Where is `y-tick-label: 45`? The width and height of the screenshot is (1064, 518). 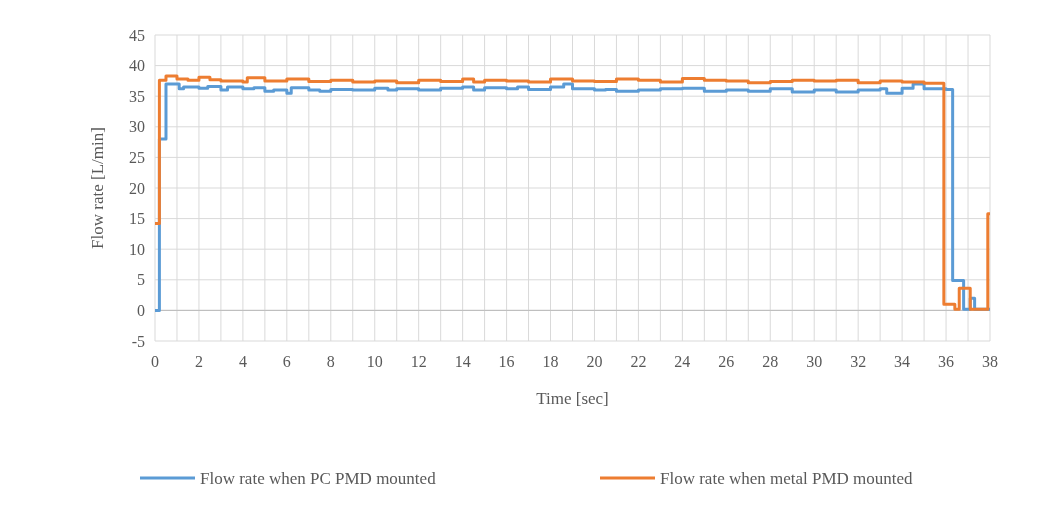
y-tick-label: 45 is located at coordinates (137, 35).